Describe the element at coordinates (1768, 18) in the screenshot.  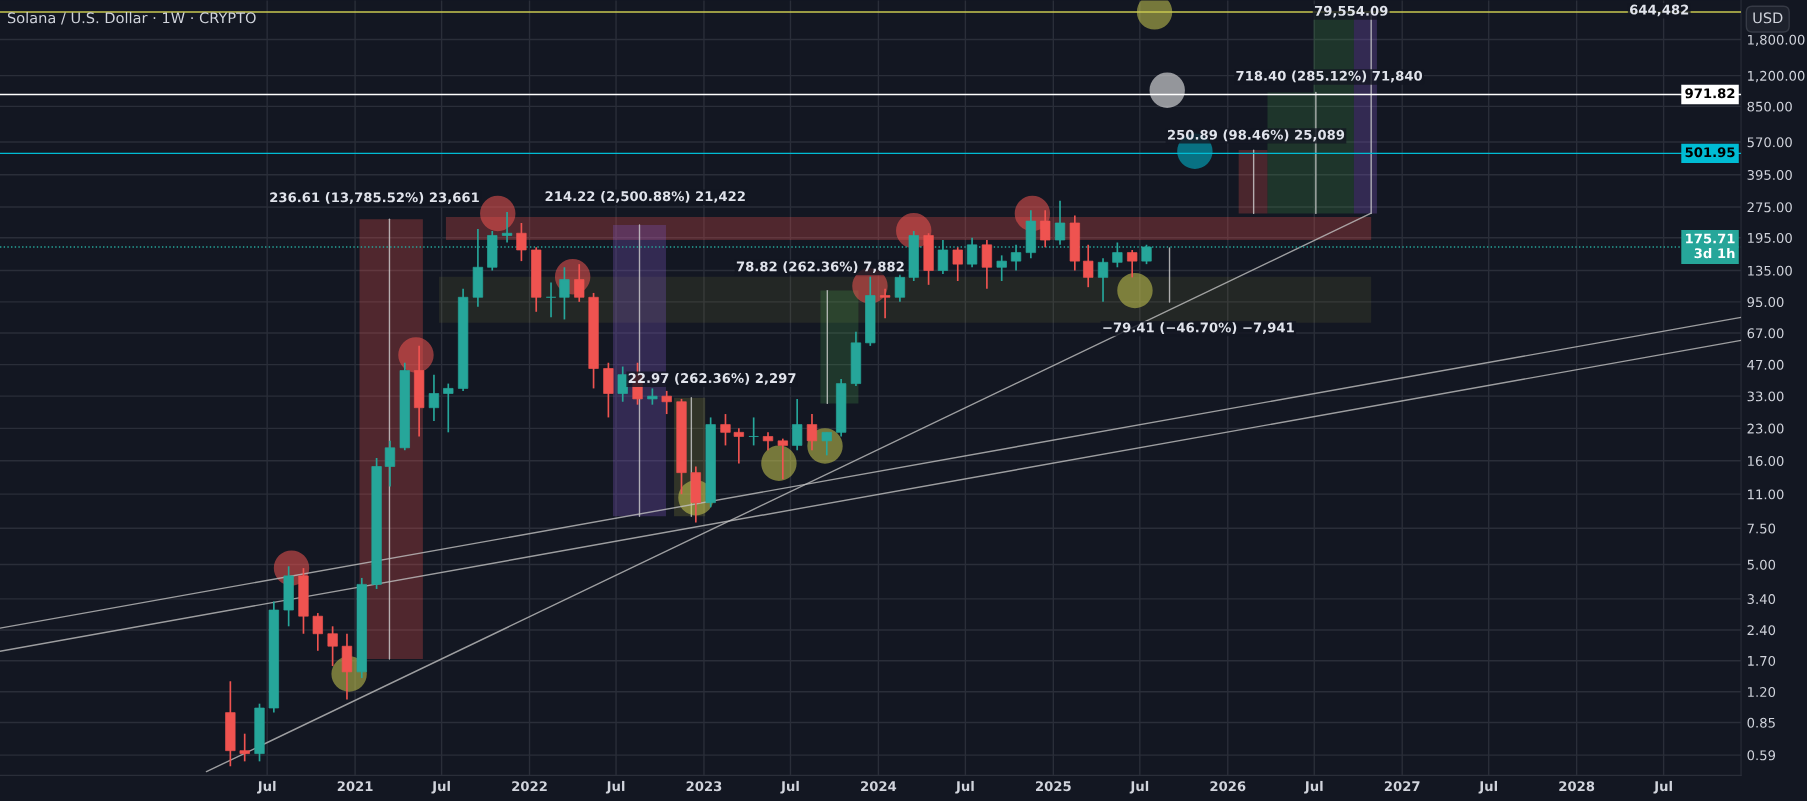
I see `text: USD` at that location.